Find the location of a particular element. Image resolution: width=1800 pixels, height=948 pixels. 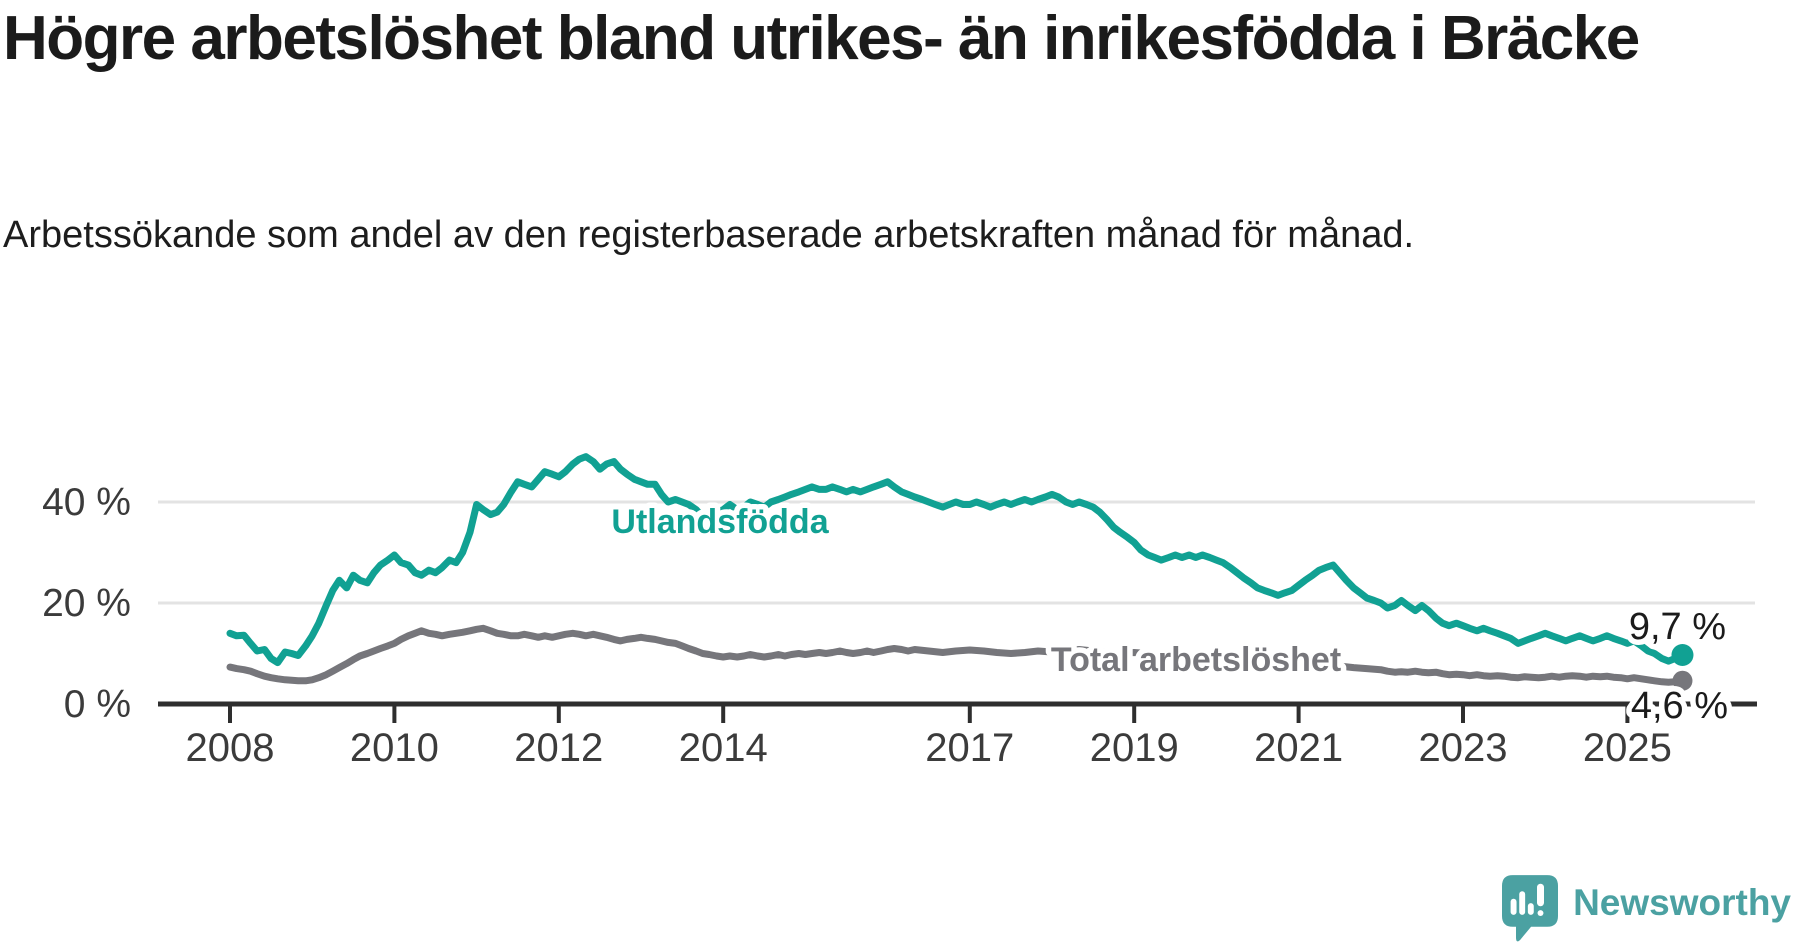

y-axis-labels-group: 0 % 20 % 40 % is located at coordinates (86, 603).